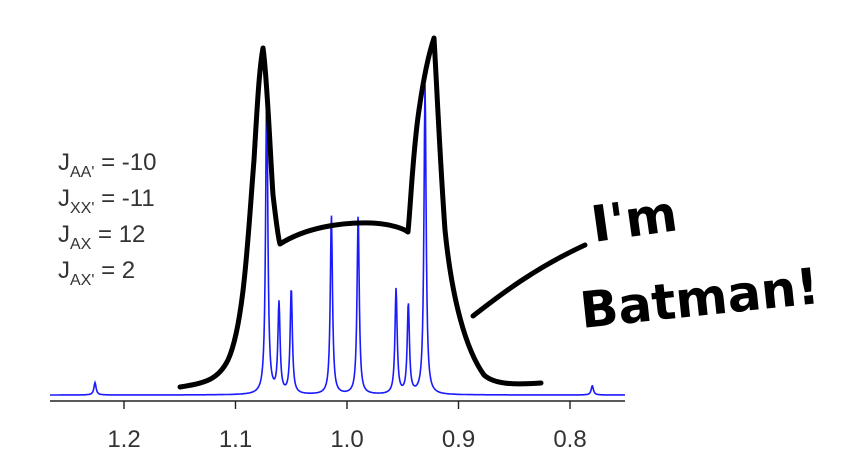  Describe the element at coordinates (106, 201) in the screenshot. I see `coupling-constant-label: JXX' = -11` at that location.